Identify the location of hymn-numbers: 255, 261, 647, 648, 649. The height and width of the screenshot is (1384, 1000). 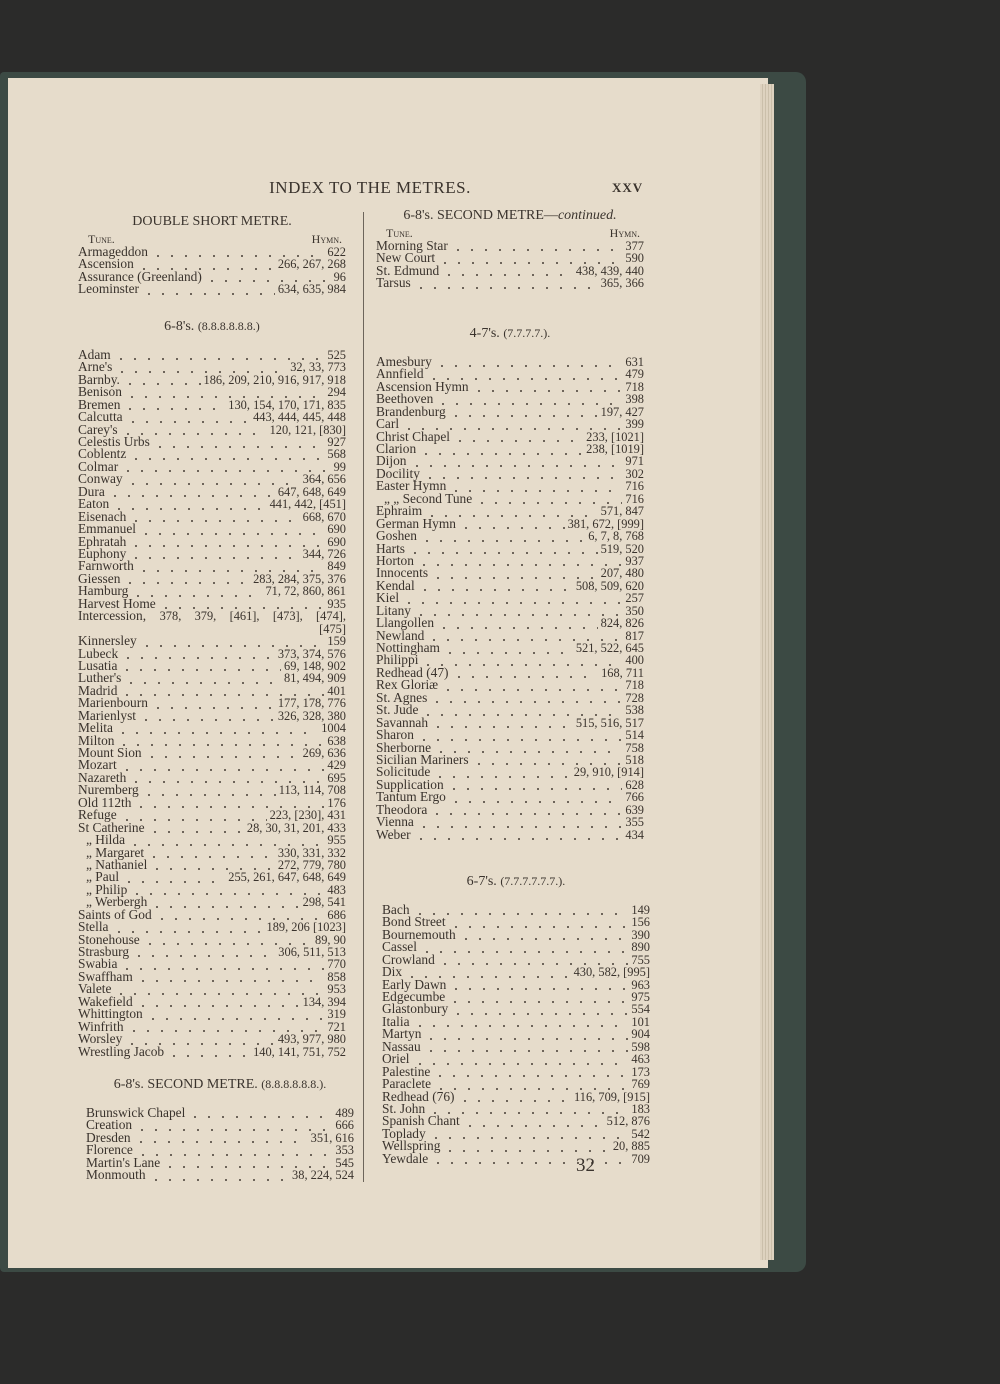
(287, 877).